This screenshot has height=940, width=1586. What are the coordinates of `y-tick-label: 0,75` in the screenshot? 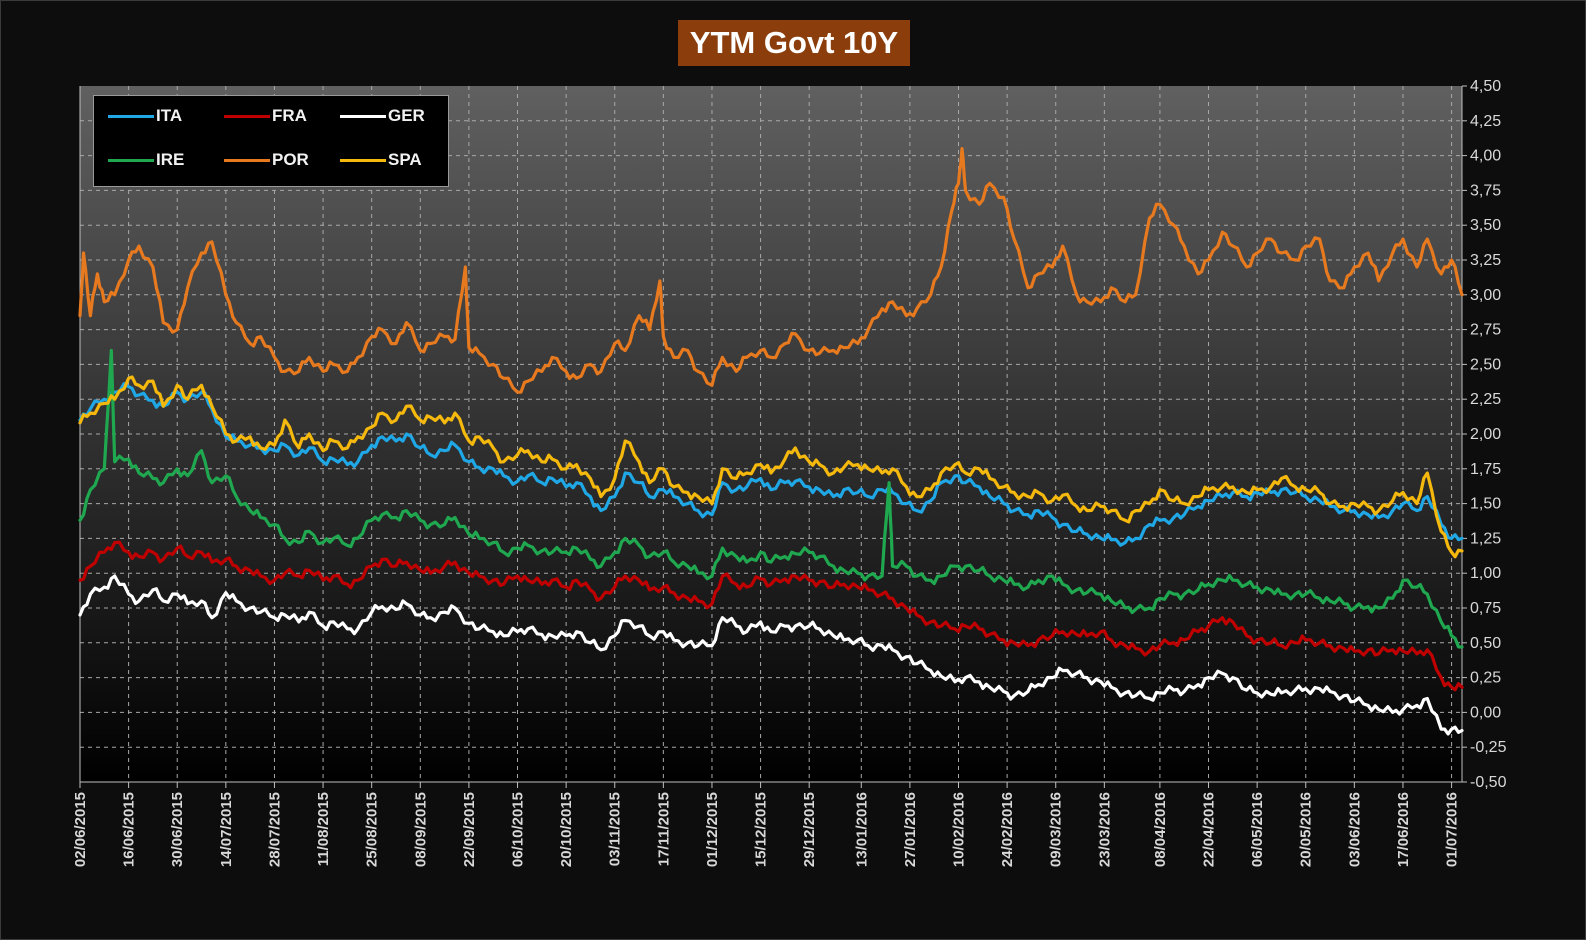 It's located at (1485, 608).